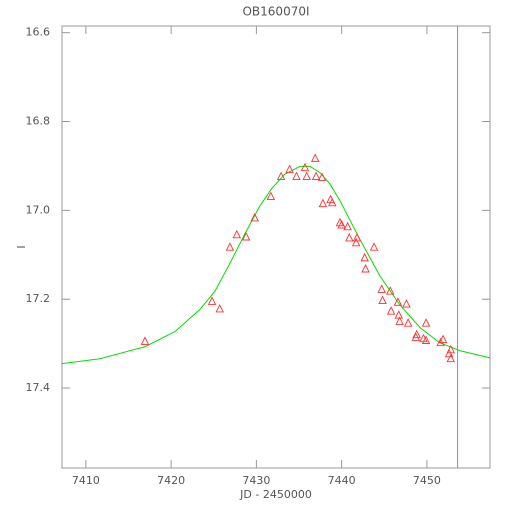 The image size is (510, 510). I want to click on chart-title: OB160070I, so click(275, 12).